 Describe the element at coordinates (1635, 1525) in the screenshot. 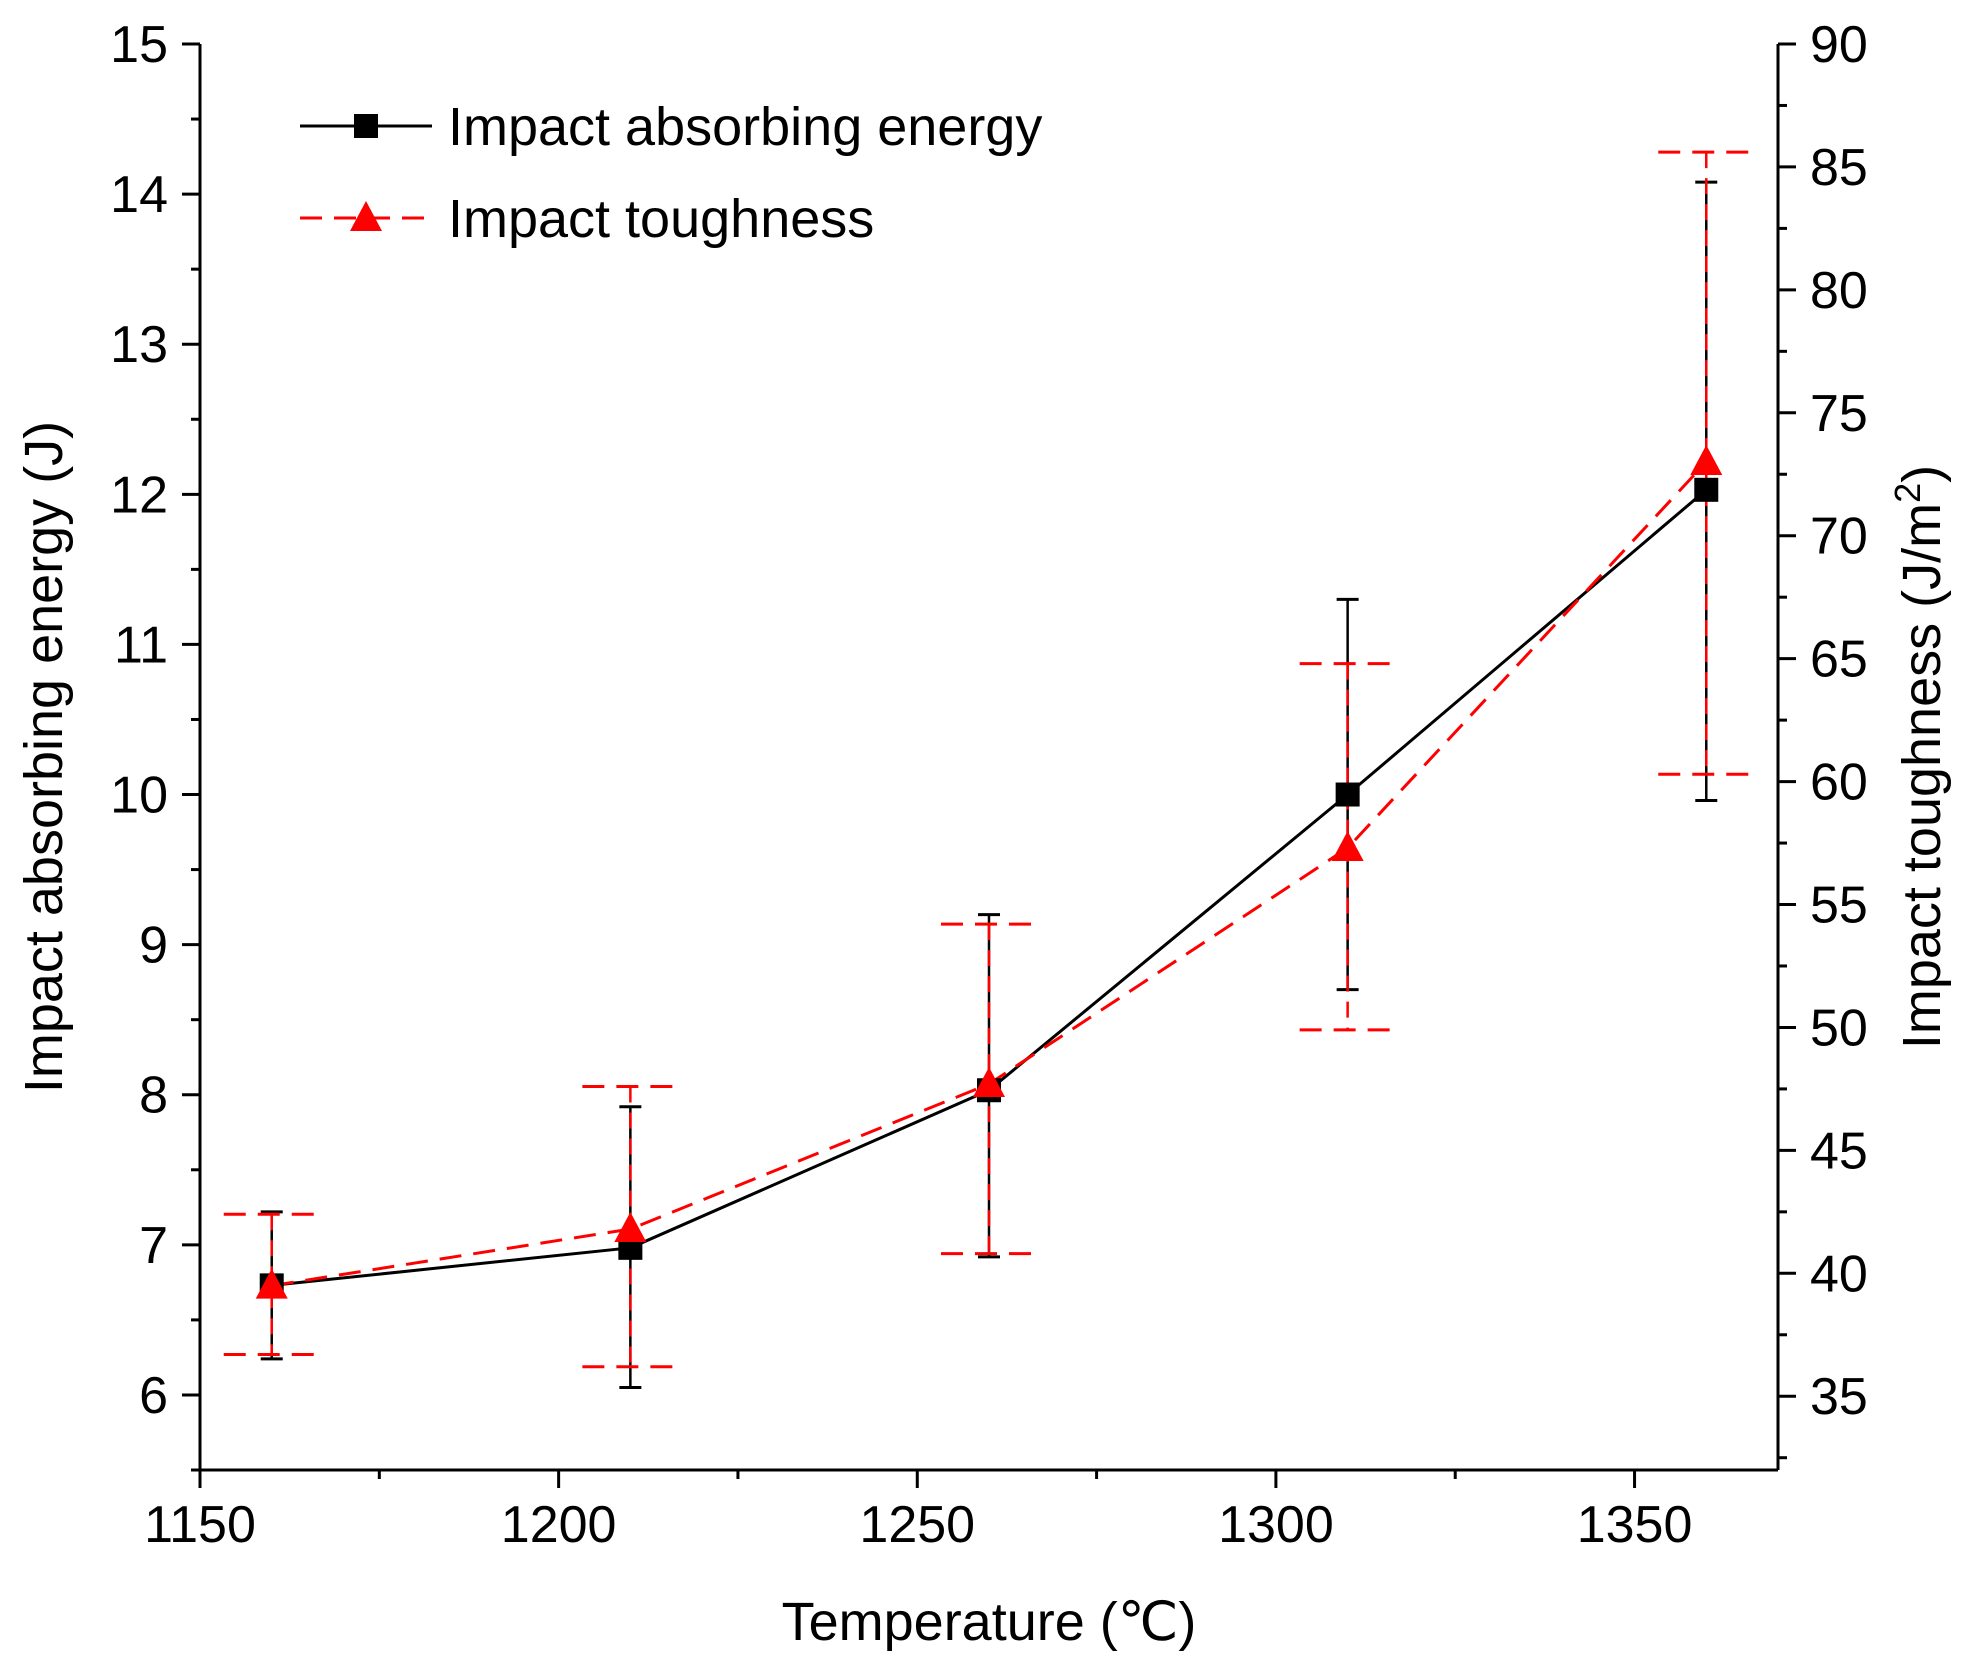

I see `x-tick-label: 1350` at that location.